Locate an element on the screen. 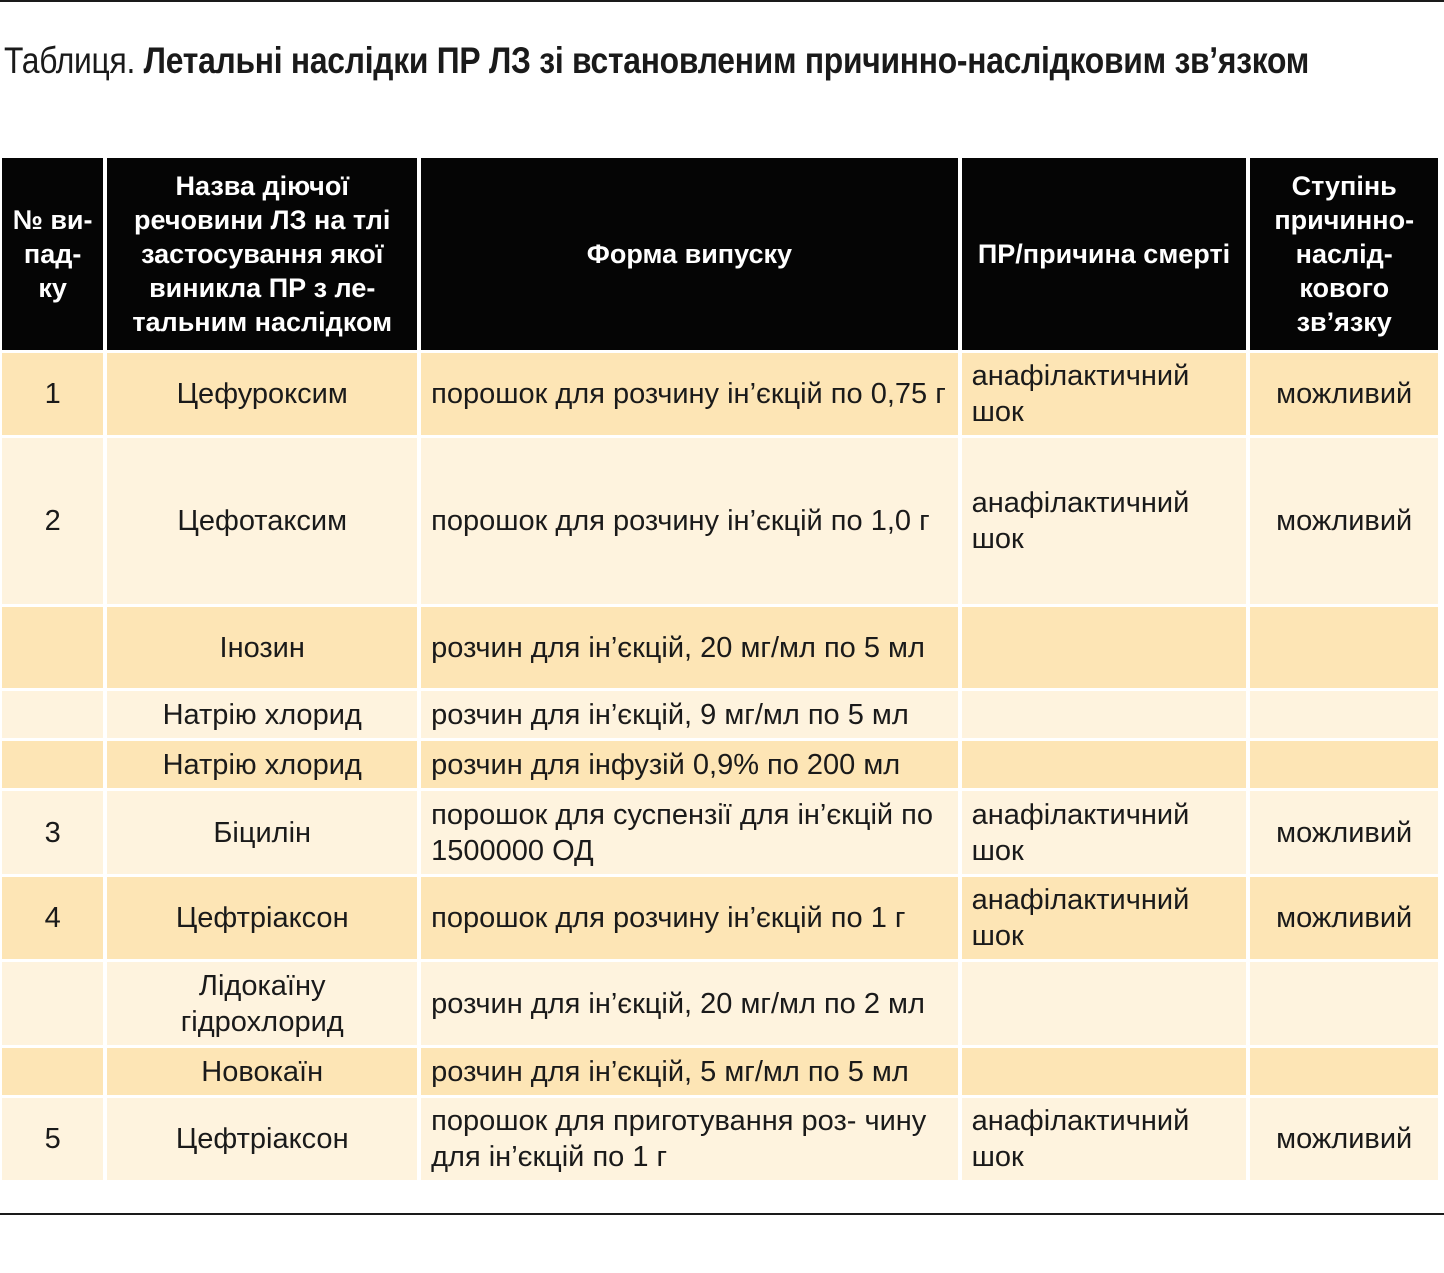 Image resolution: width=1444 pixels, height=1273 pixels. case-number: 4 is located at coordinates (53, 918).